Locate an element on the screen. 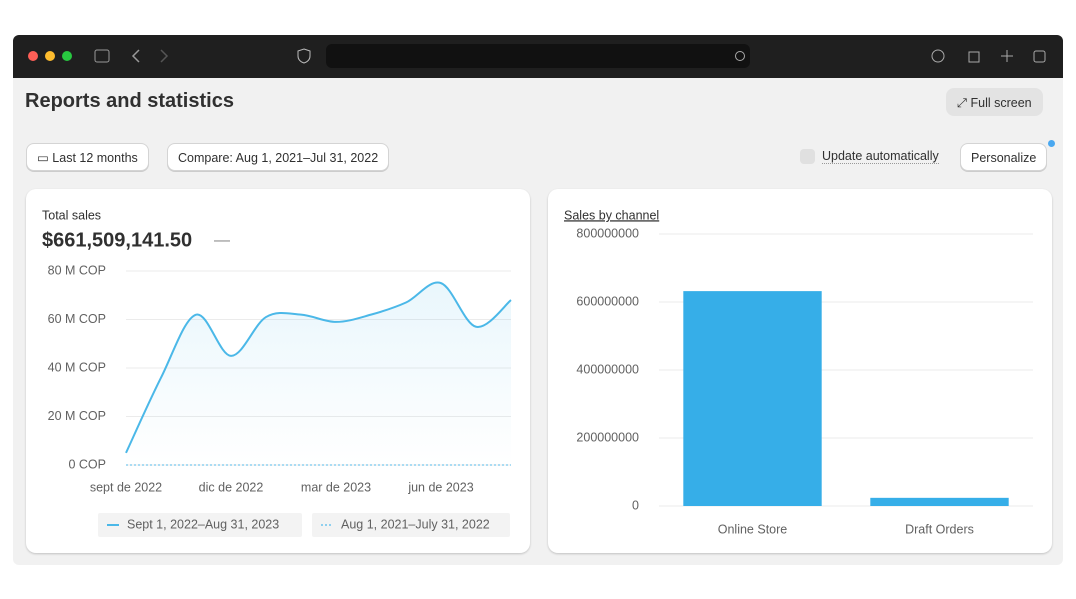 This screenshot has height=599, width=1076. button-label: Full screen is located at coordinates (1001, 103).